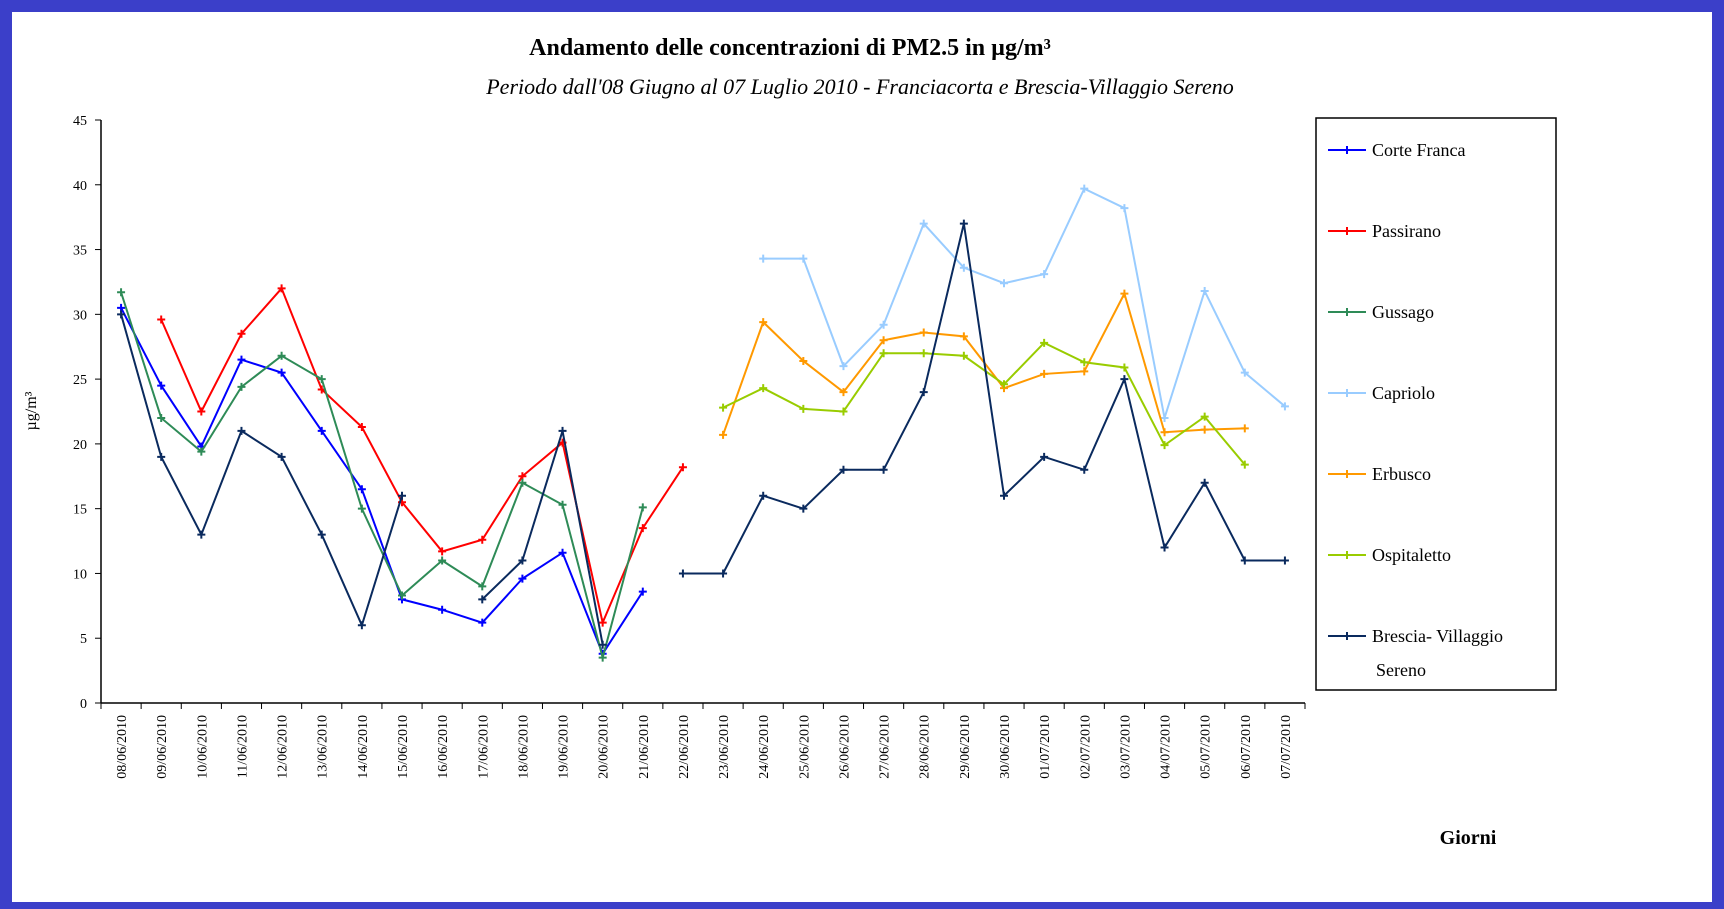 This screenshot has height=909, width=1724. Describe the element at coordinates (80, 251) in the screenshot. I see `y-tick-label: 35` at that location.